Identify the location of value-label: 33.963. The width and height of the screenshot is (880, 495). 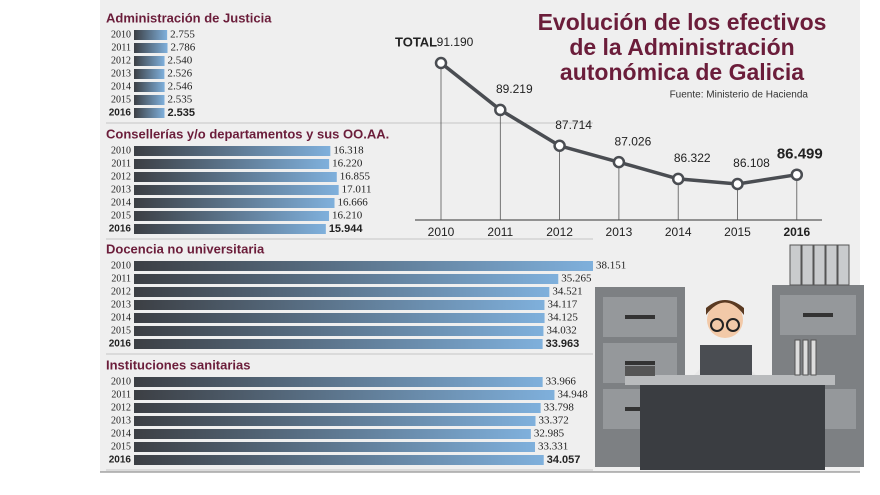
(563, 344).